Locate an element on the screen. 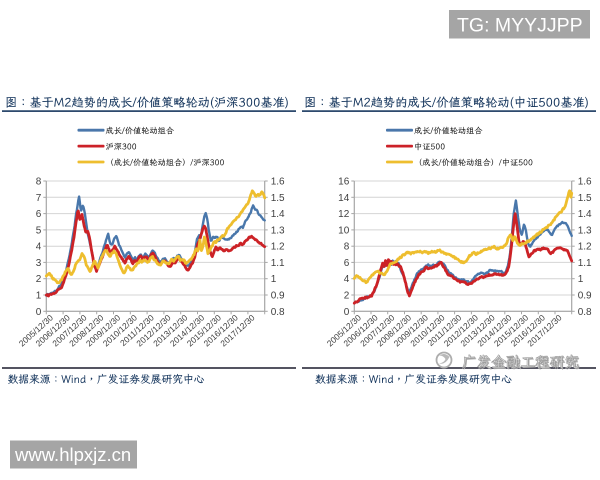 The width and height of the screenshot is (600, 480). svg-text: 7 is located at coordinates (39, 198).